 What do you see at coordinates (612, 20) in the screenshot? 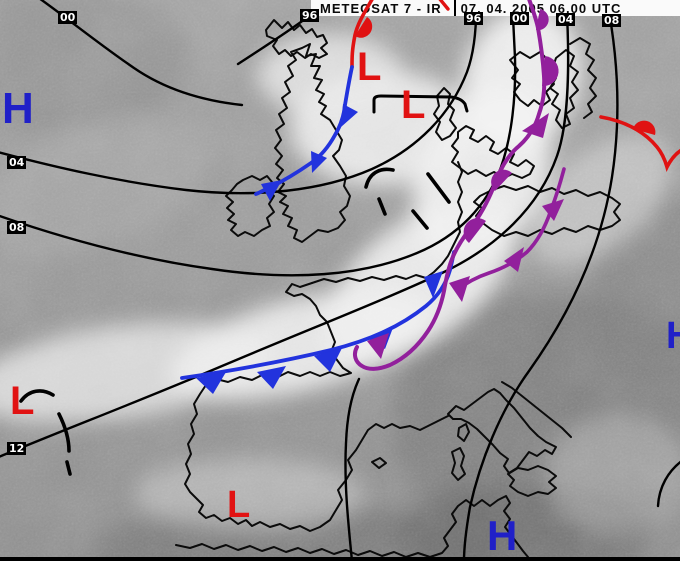
I see `isobar-label-08-northeast: 08` at bounding box center [612, 20].